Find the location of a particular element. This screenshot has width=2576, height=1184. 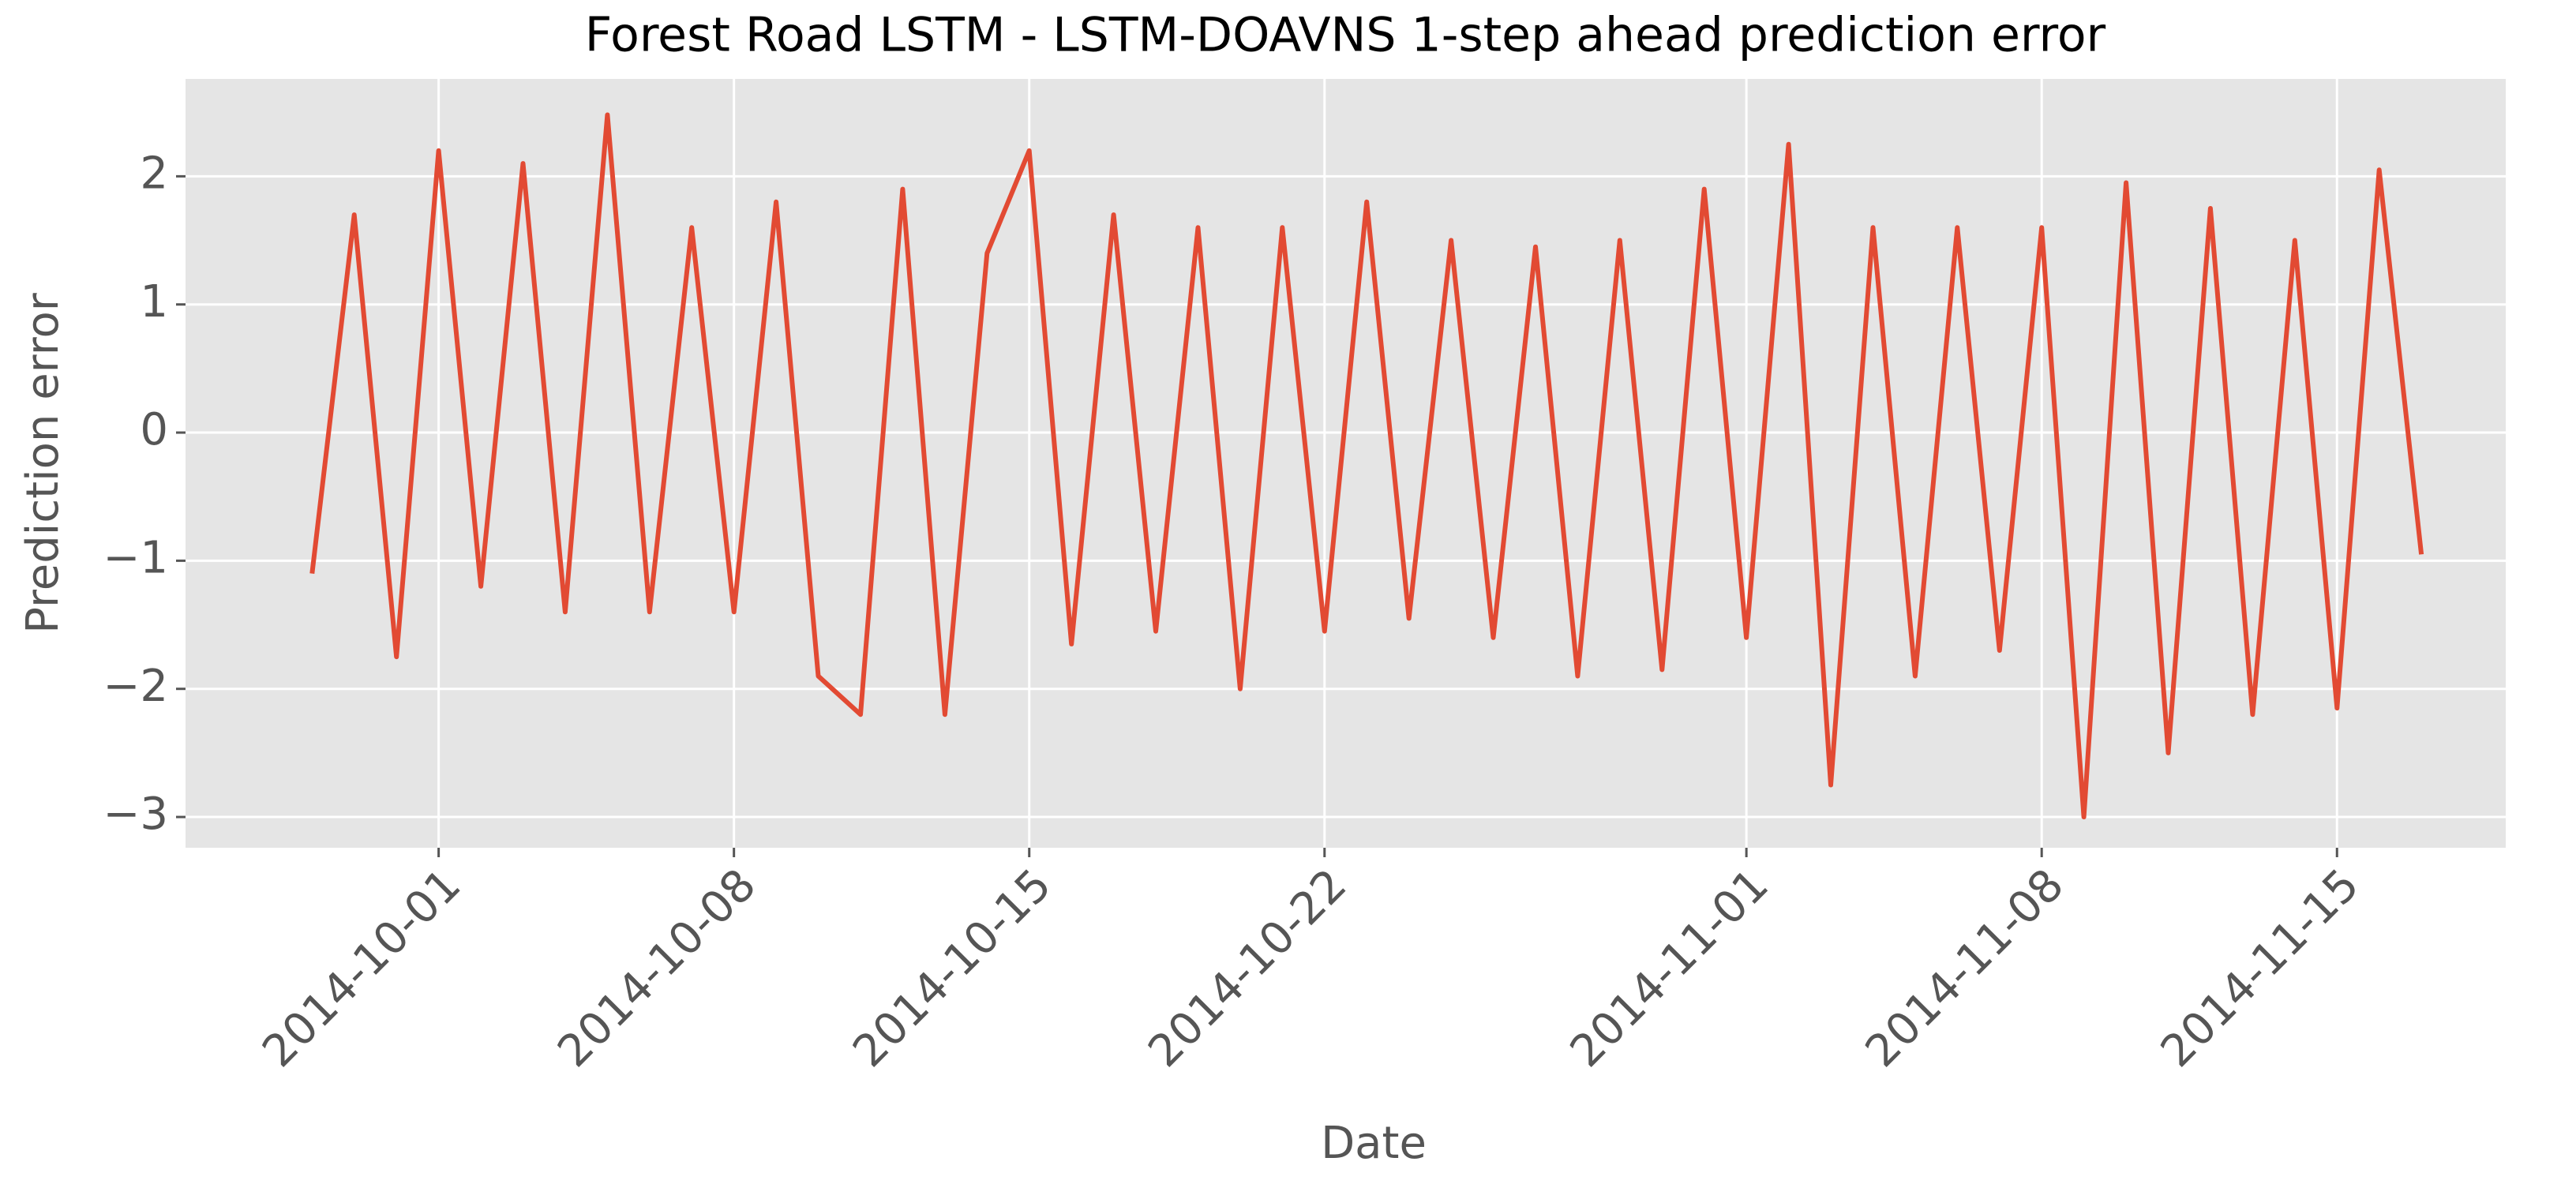

x-tick-label: 2014-11-01 is located at coordinates (1670, 968).